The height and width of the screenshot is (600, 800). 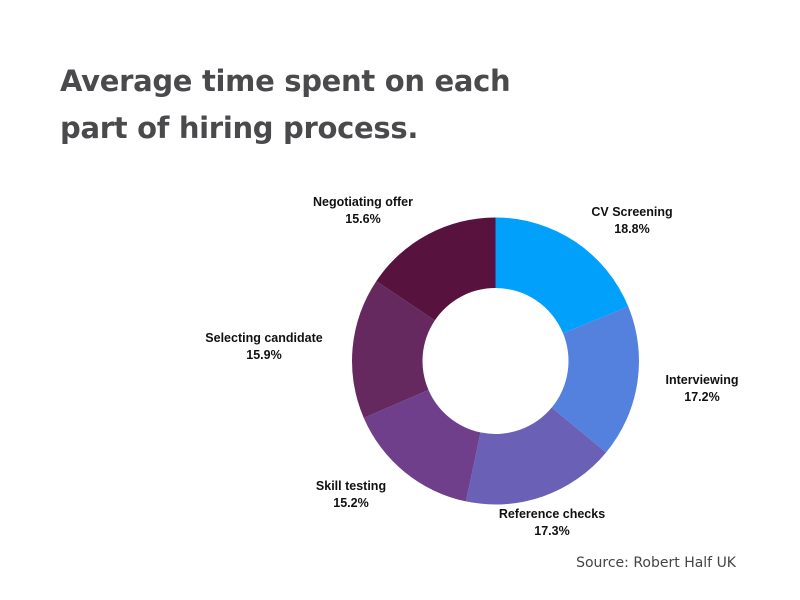 I want to click on donut-slice-interviewing, so click(x=595, y=379).